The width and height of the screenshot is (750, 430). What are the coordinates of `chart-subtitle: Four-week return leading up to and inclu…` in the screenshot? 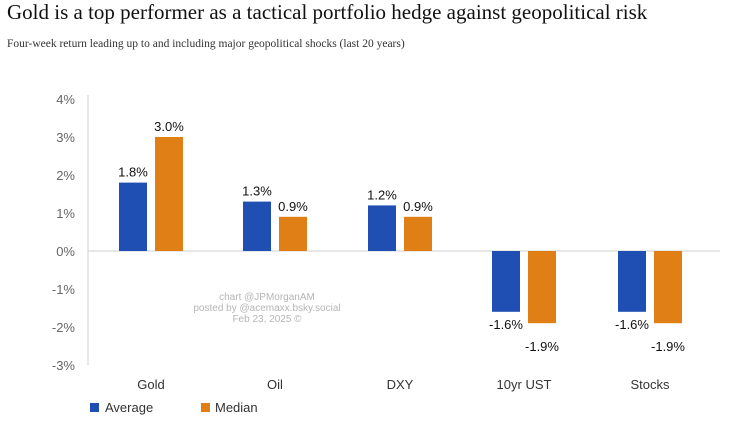 It's located at (206, 44).